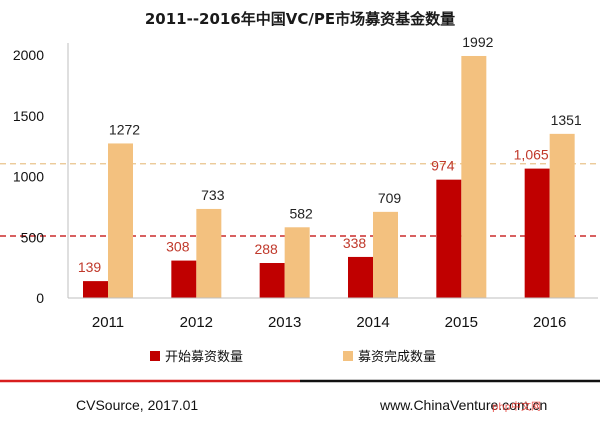  I want to click on bar-start-2016, so click(537, 233).